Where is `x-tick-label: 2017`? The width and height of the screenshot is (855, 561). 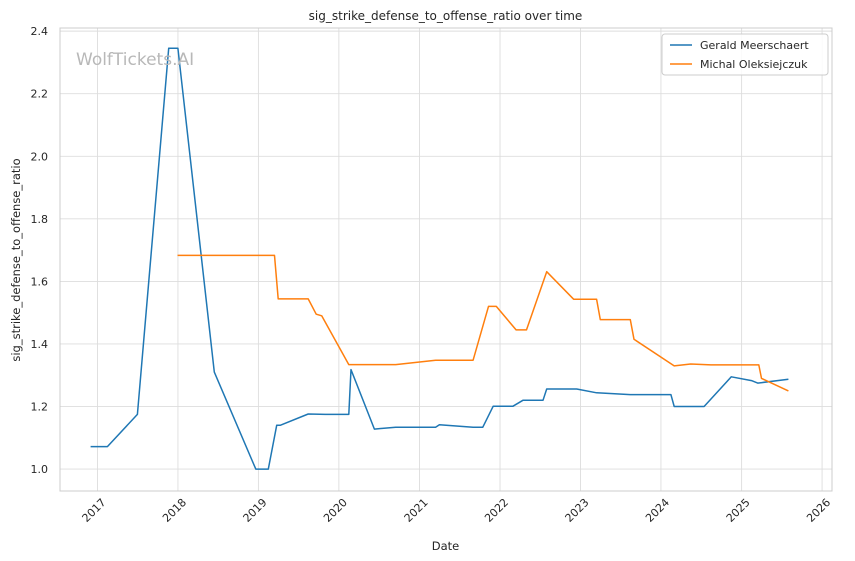
x-tick-label: 2017 is located at coordinates (94, 510).